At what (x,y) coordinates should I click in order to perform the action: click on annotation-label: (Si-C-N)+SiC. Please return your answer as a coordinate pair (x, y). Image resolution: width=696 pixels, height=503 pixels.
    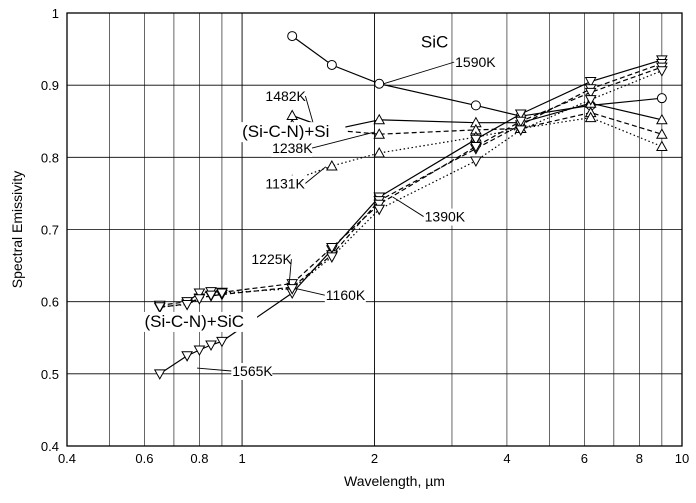
    Looking at the image, I should click on (194, 321).